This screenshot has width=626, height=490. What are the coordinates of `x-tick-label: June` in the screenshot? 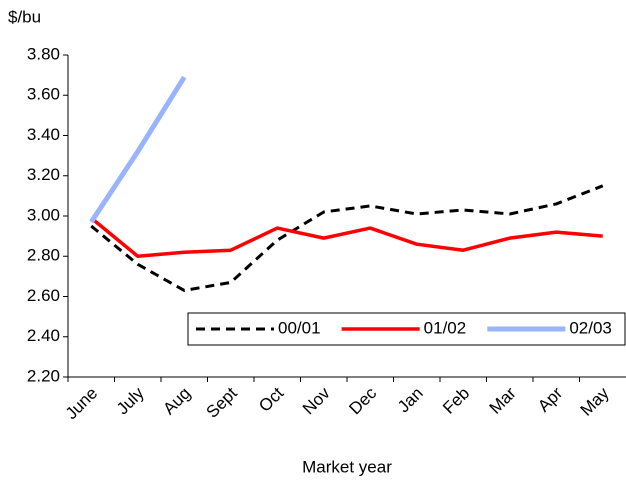 It's located at (82, 404).